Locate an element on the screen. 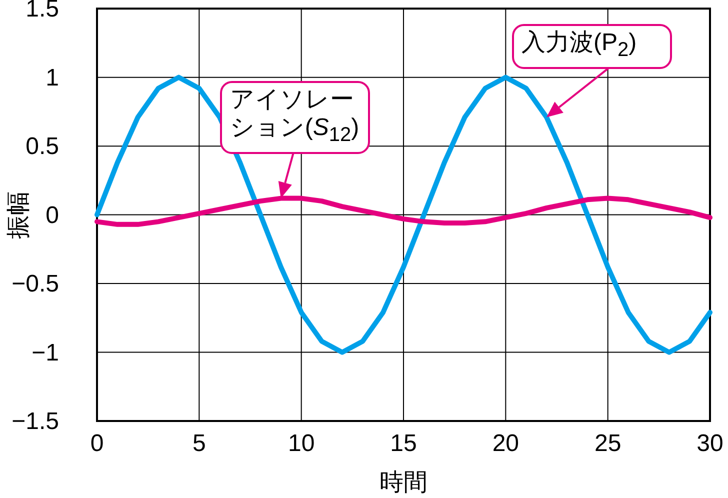 The height and width of the screenshot is (498, 728). y-tick-label: 1.5 is located at coordinates (42, 11).